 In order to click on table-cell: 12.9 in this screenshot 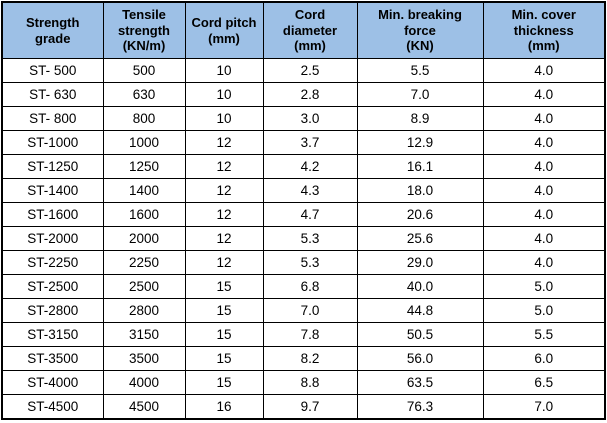, I will do `click(420, 142)`.